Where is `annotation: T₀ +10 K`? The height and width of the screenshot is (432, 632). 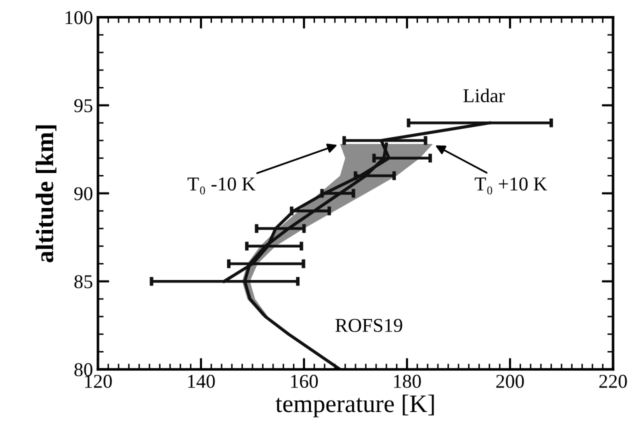
annotation: T₀ +10 K is located at coordinates (511, 185).